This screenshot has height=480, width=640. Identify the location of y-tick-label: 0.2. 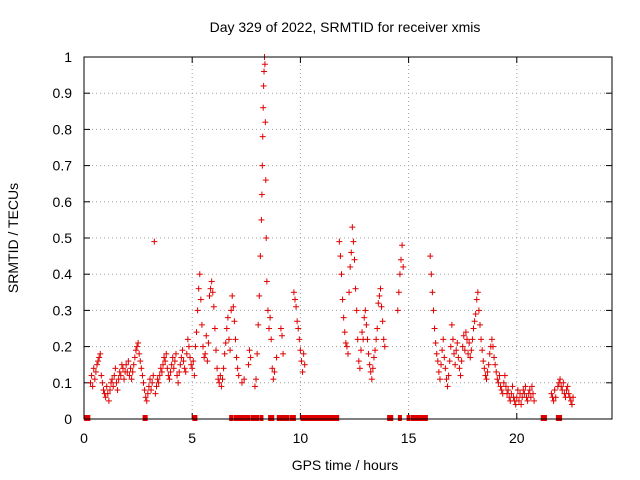
(63, 347).